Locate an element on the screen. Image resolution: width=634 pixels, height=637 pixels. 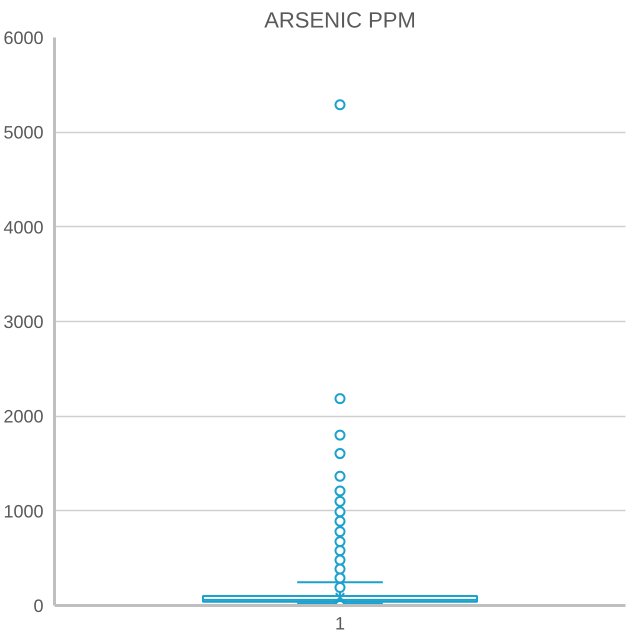
chart-title: ARSENIC PPM is located at coordinates (340, 20).